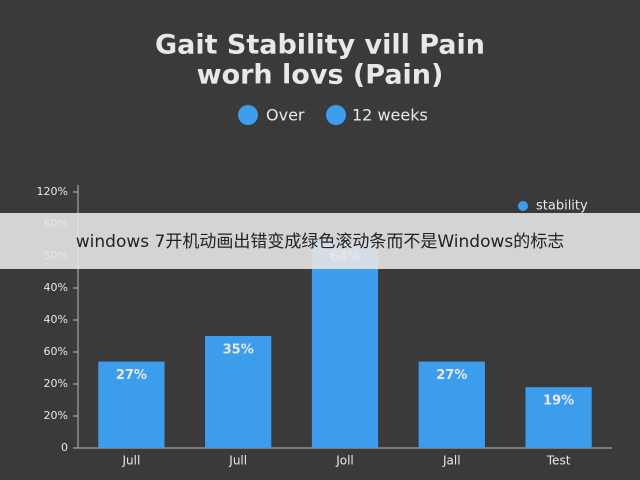 The width and height of the screenshot is (640, 480). Describe the element at coordinates (562, 206) in the screenshot. I see `legend-label: stability` at that location.